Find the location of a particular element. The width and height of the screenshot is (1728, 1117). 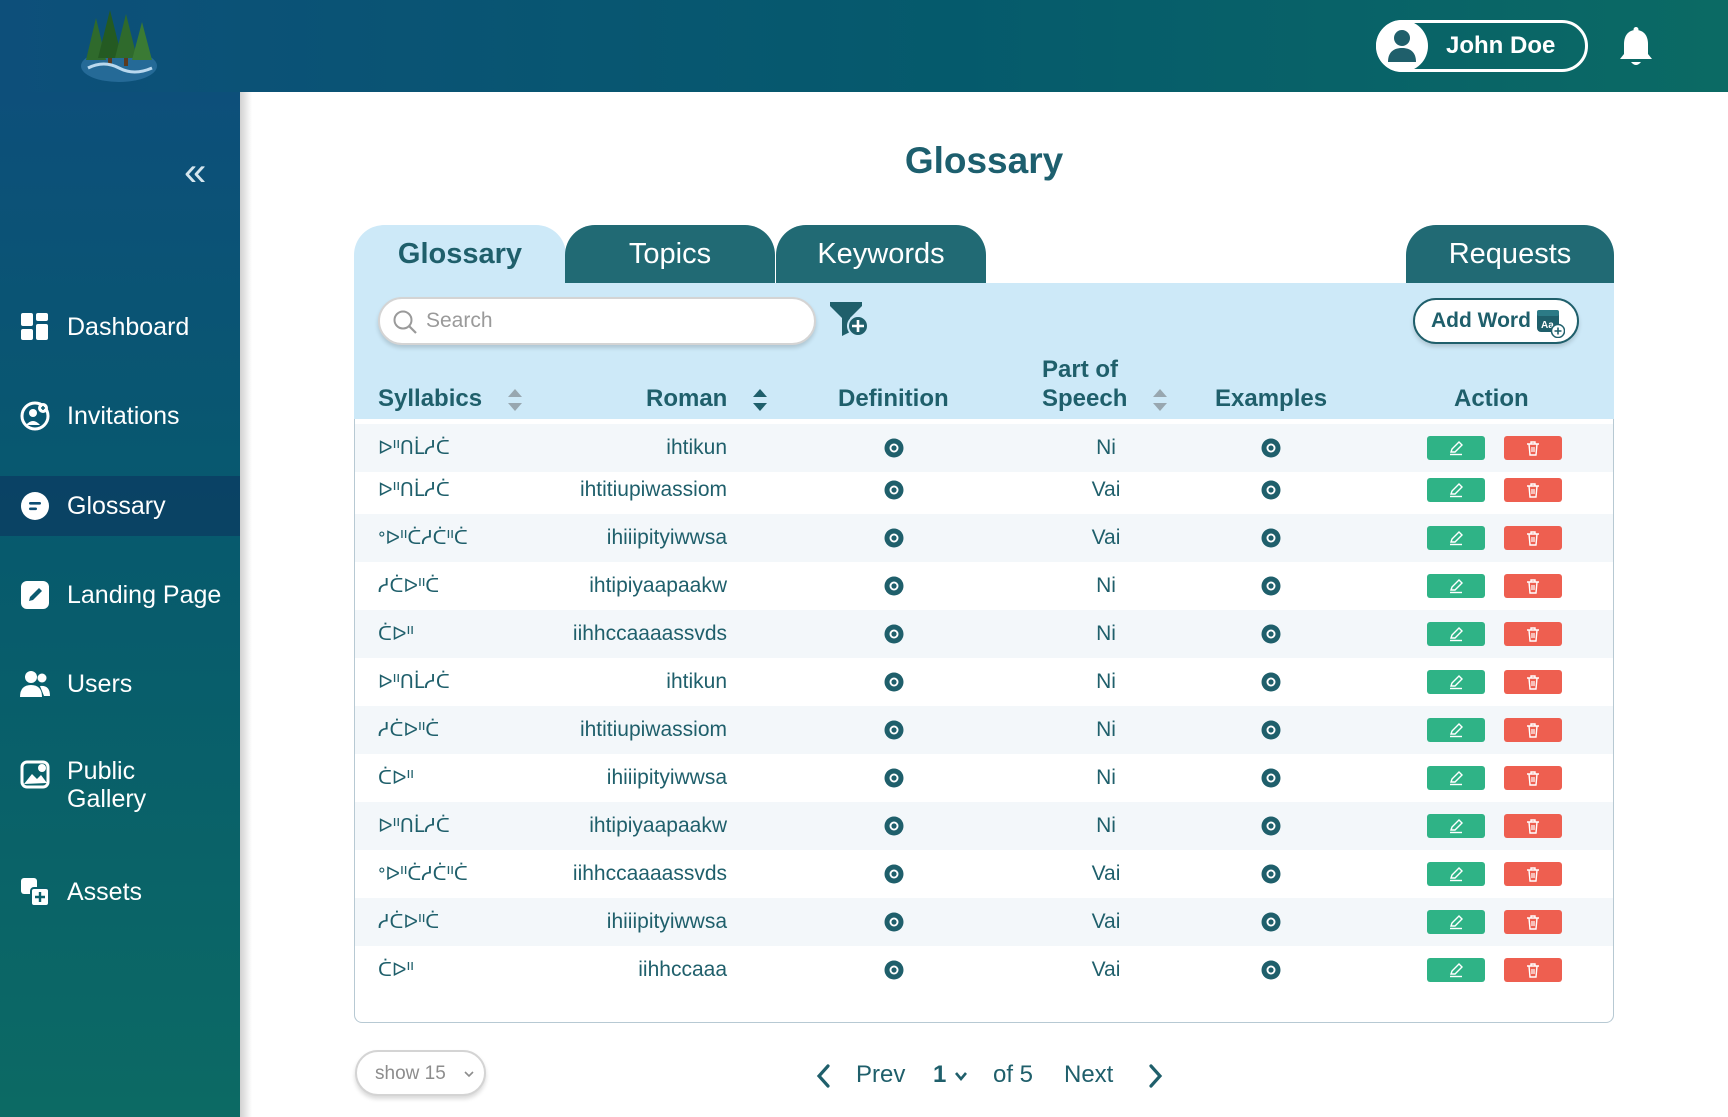

tab-keywords: Keywords is located at coordinates (881, 254).